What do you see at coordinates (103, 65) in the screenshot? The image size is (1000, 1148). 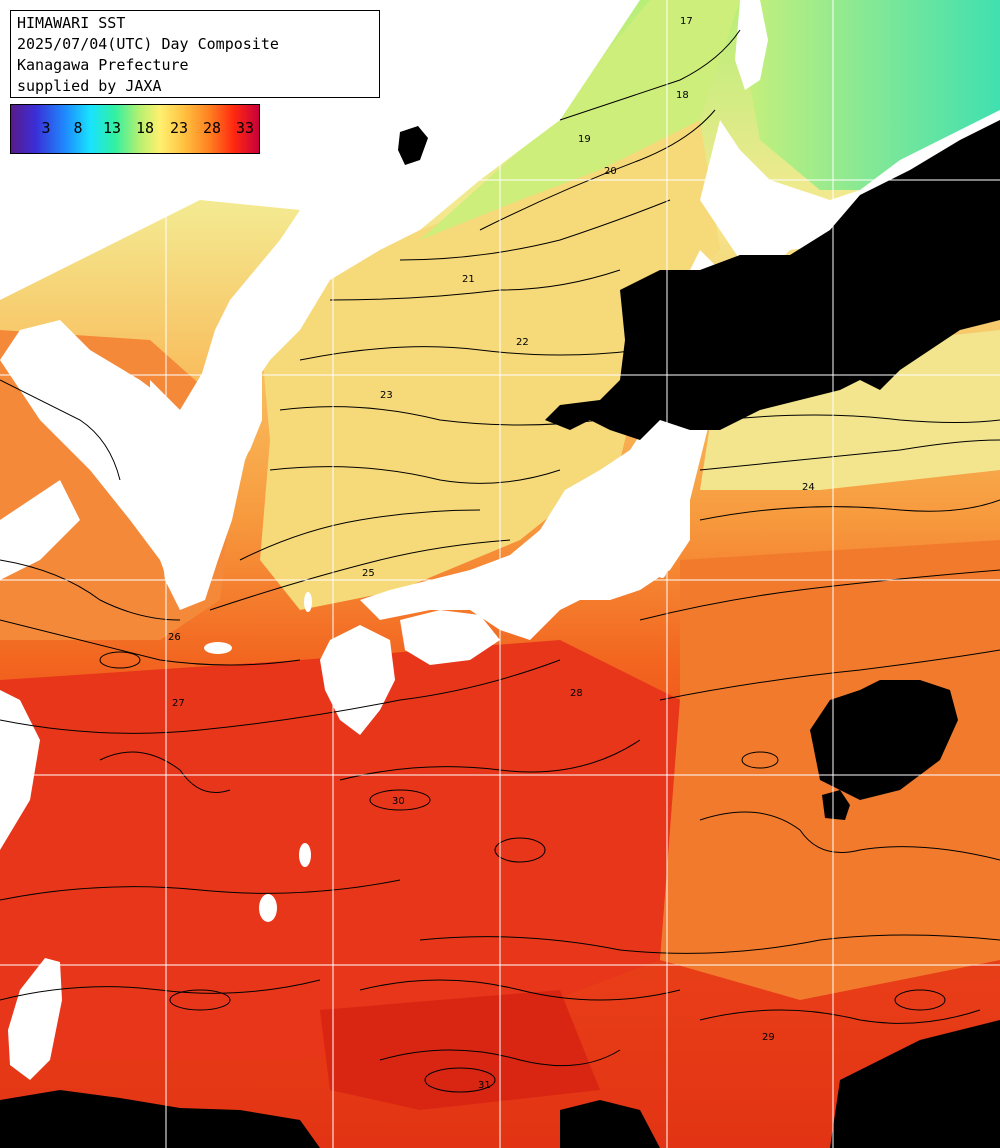 I see `map-region: Kanagawa Prefecture` at bounding box center [103, 65].